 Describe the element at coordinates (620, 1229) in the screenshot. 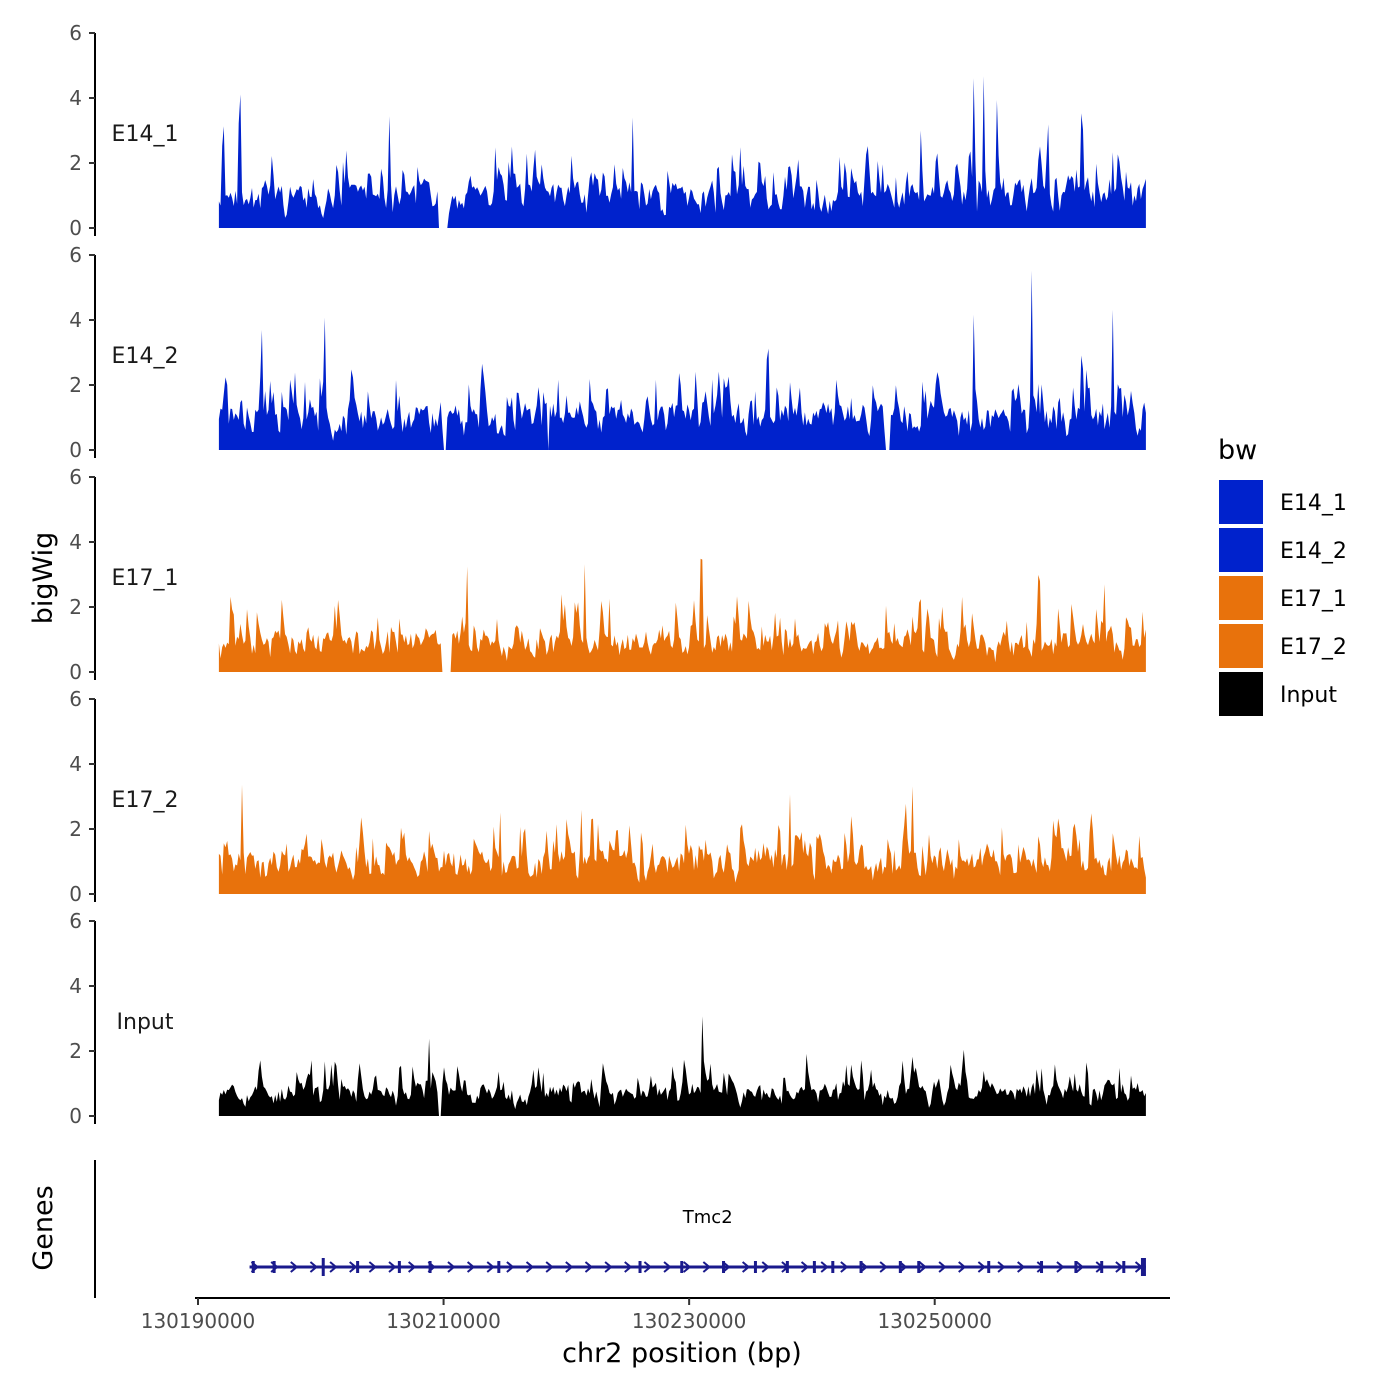

I see `genes-panel: Tmc2` at that location.